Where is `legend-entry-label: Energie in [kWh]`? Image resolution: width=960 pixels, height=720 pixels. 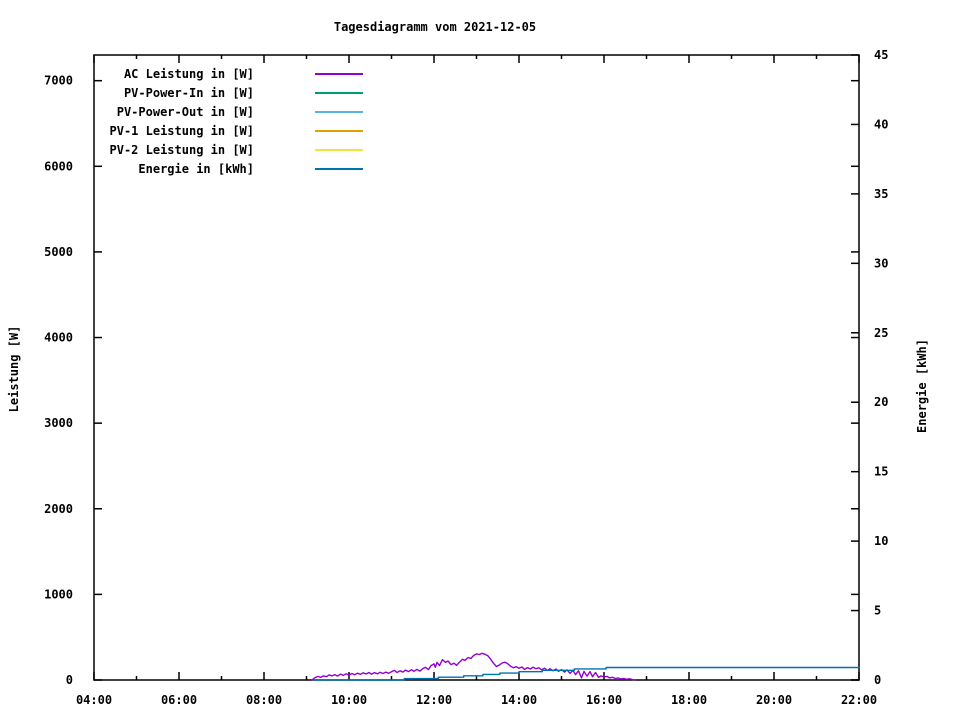 legend-entry-label: Energie in [kWh] is located at coordinates (196, 168).